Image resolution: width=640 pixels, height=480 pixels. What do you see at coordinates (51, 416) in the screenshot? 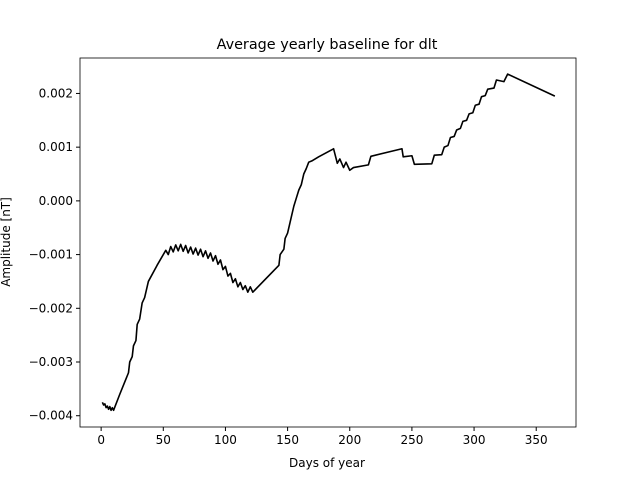
I see `y-tick-label: −0.004` at bounding box center [51, 416].